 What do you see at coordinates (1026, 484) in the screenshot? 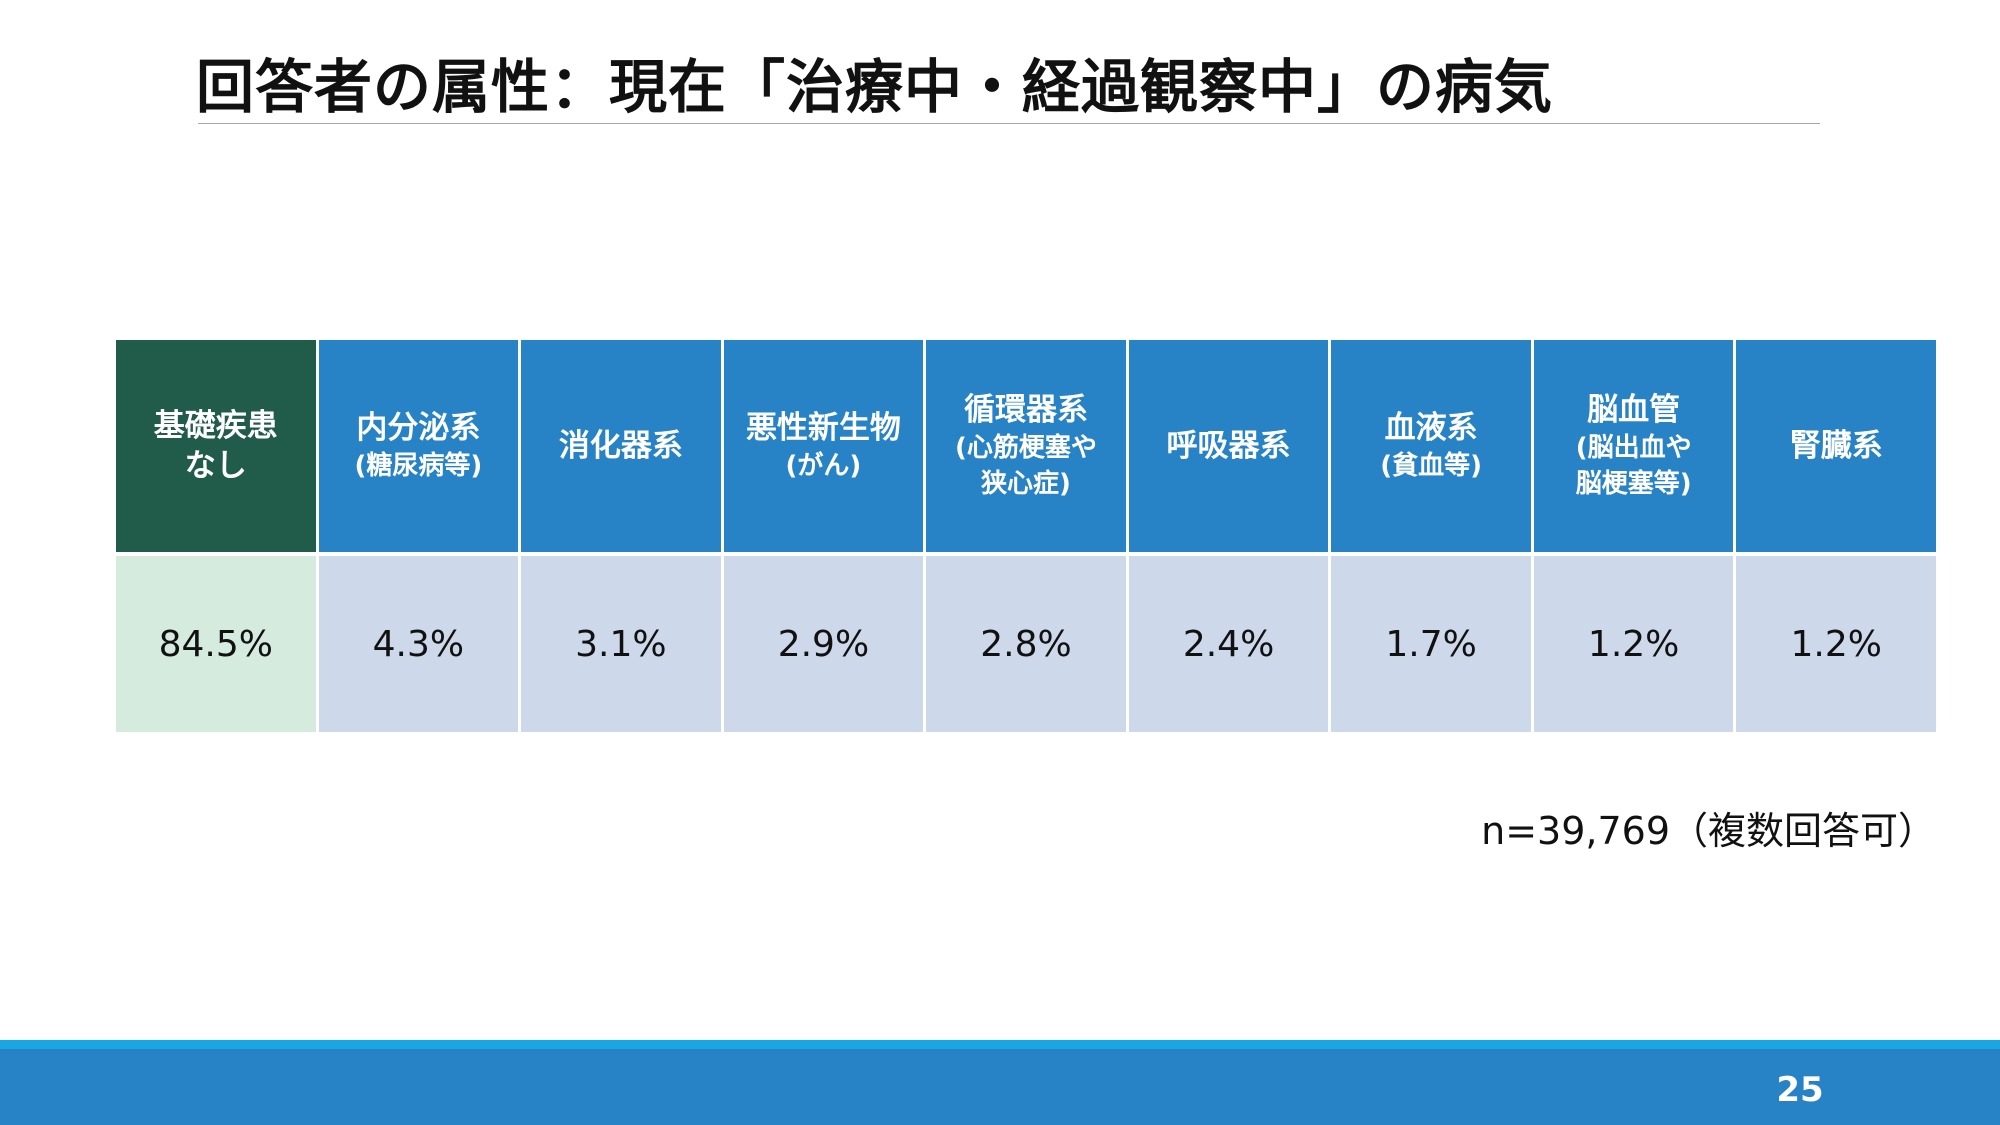
I see `header-sublabel-line2: 狭心症)` at bounding box center [1026, 484].